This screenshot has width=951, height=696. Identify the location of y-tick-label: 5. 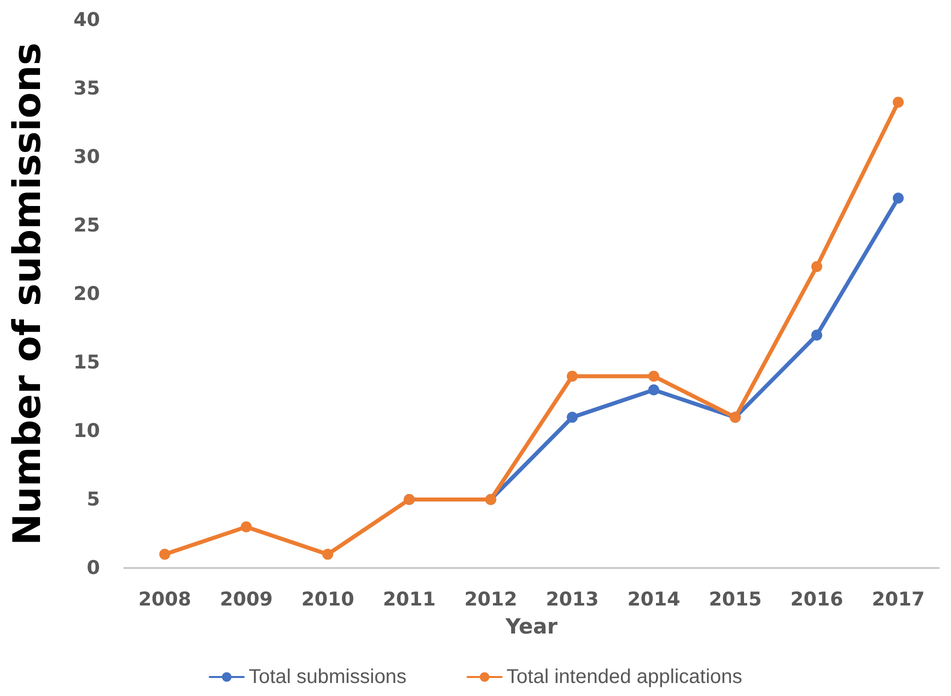
(93, 499).